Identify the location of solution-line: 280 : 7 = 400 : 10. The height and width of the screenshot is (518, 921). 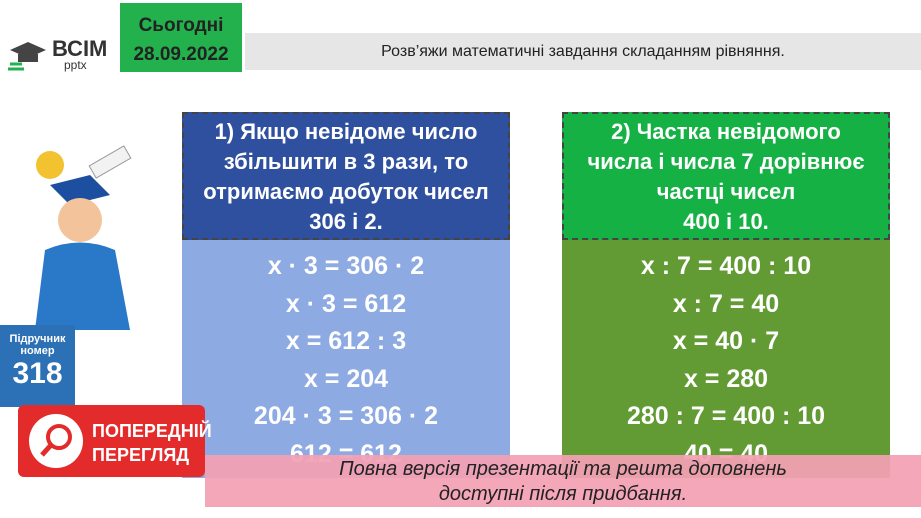
(726, 416).